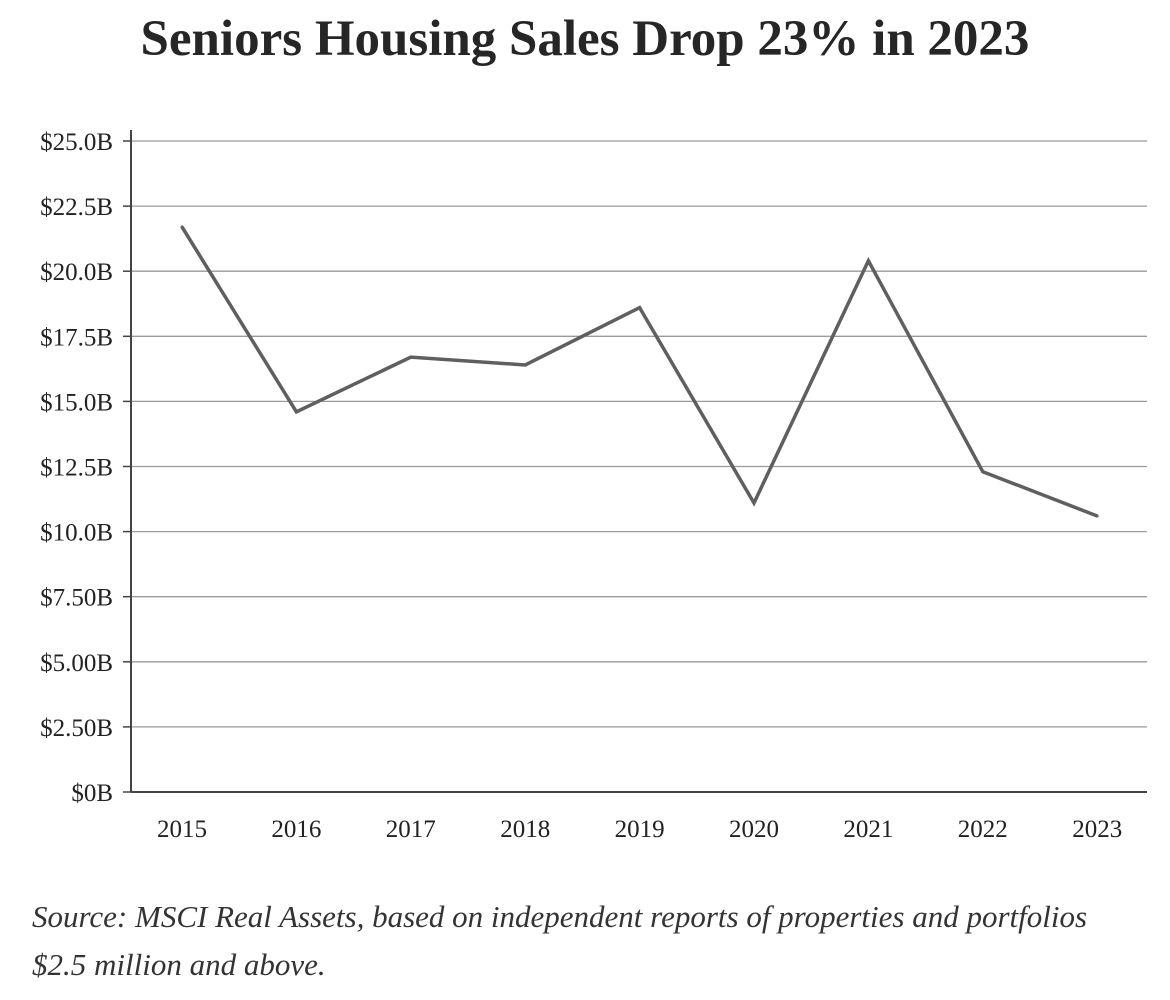  Describe the element at coordinates (525, 829) in the screenshot. I see `x-tick-label: 2018` at that location.